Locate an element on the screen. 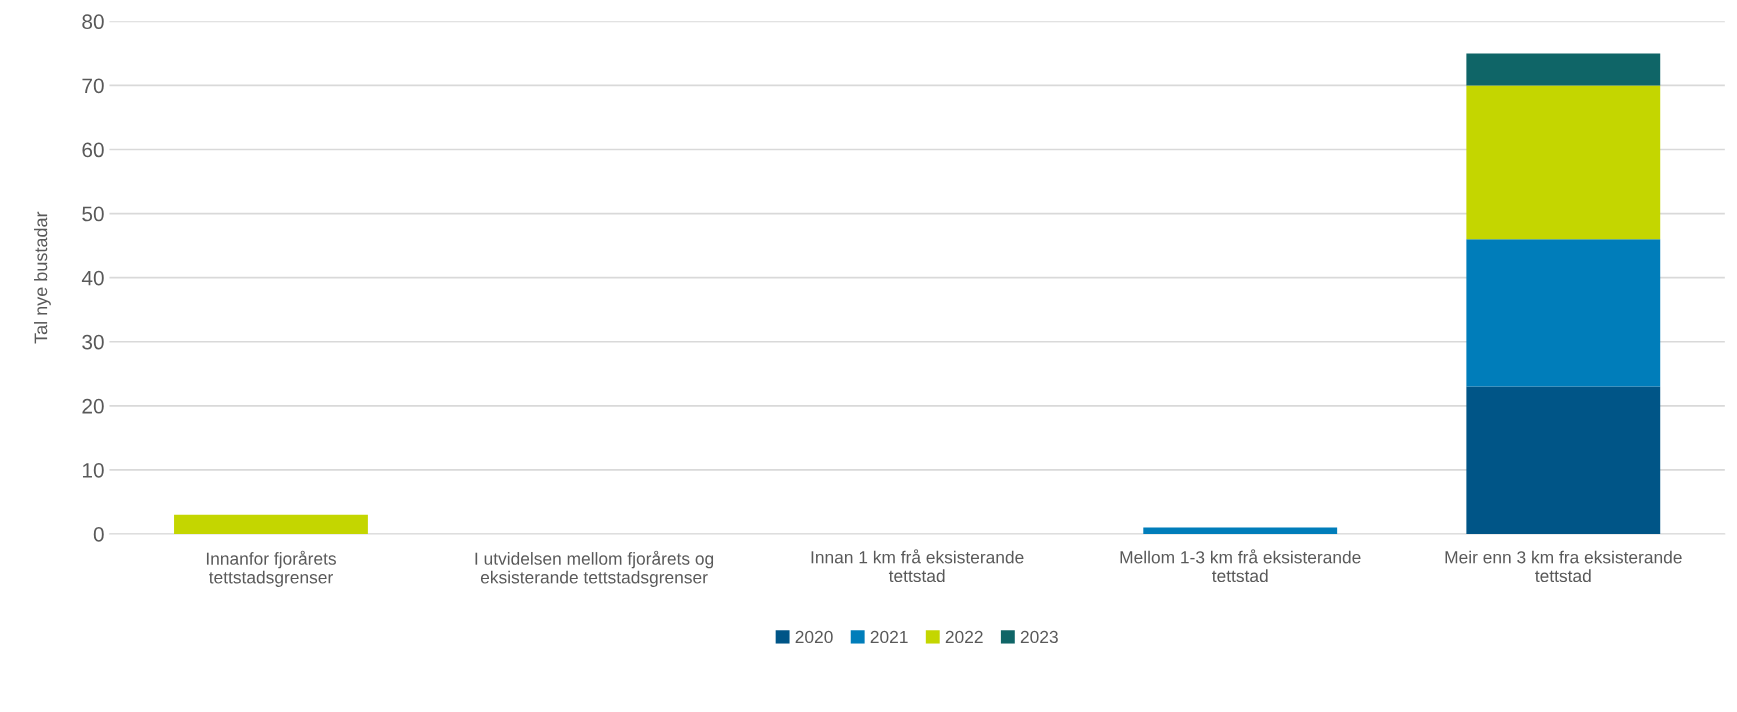 Image resolution: width=1737 pixels, height=712 pixels. x-tick-label: Innanfor fjorårets tettstadsgrenser is located at coordinates (271, 568).